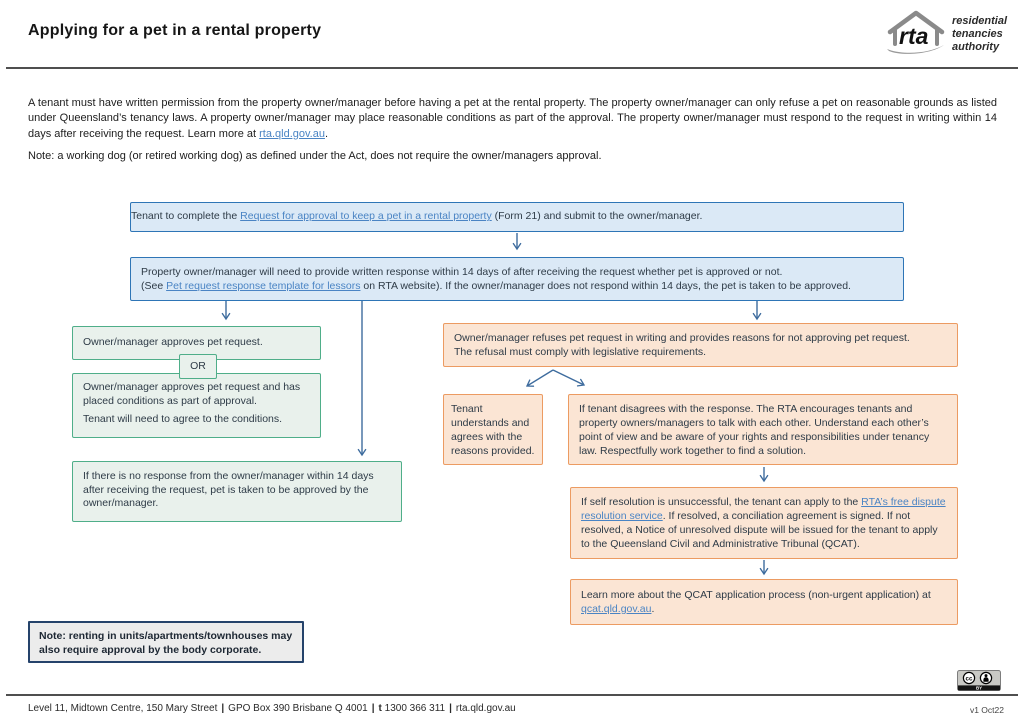 The image size is (1024, 724). I want to click on creative-commons-icon: cc BY, so click(979, 680).